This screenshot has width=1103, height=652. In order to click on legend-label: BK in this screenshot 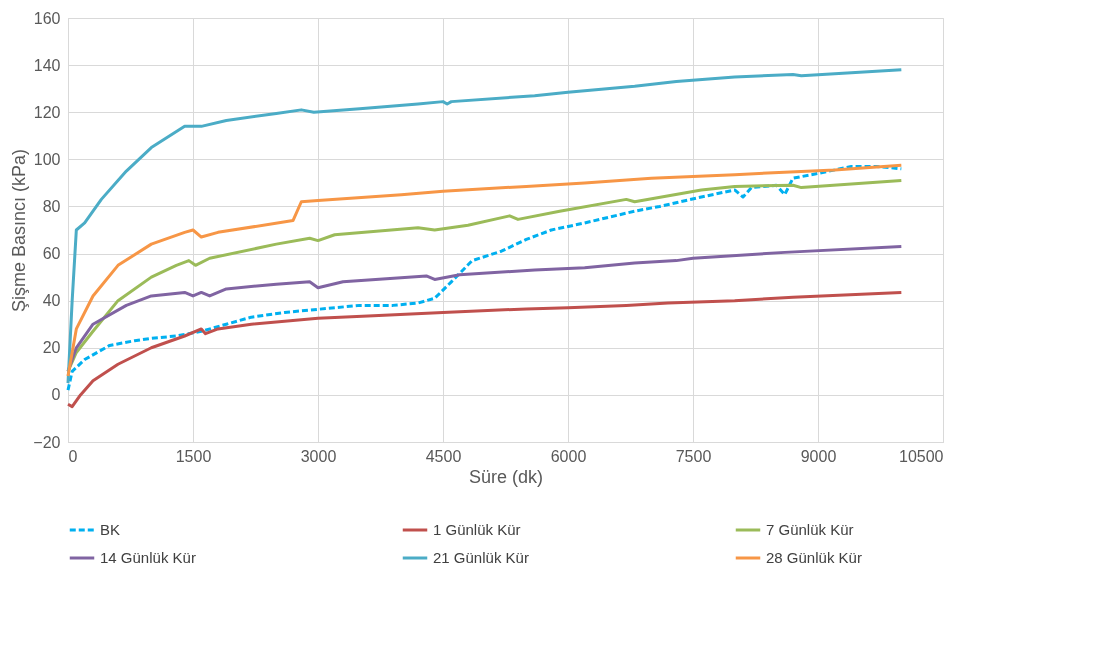, I will do `click(110, 529)`.